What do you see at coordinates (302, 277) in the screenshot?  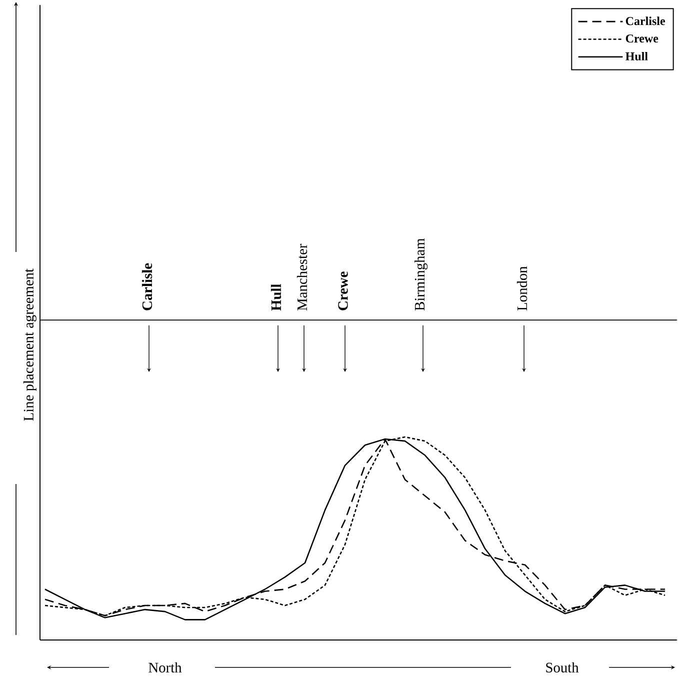 I see `text: Manchester` at bounding box center [302, 277].